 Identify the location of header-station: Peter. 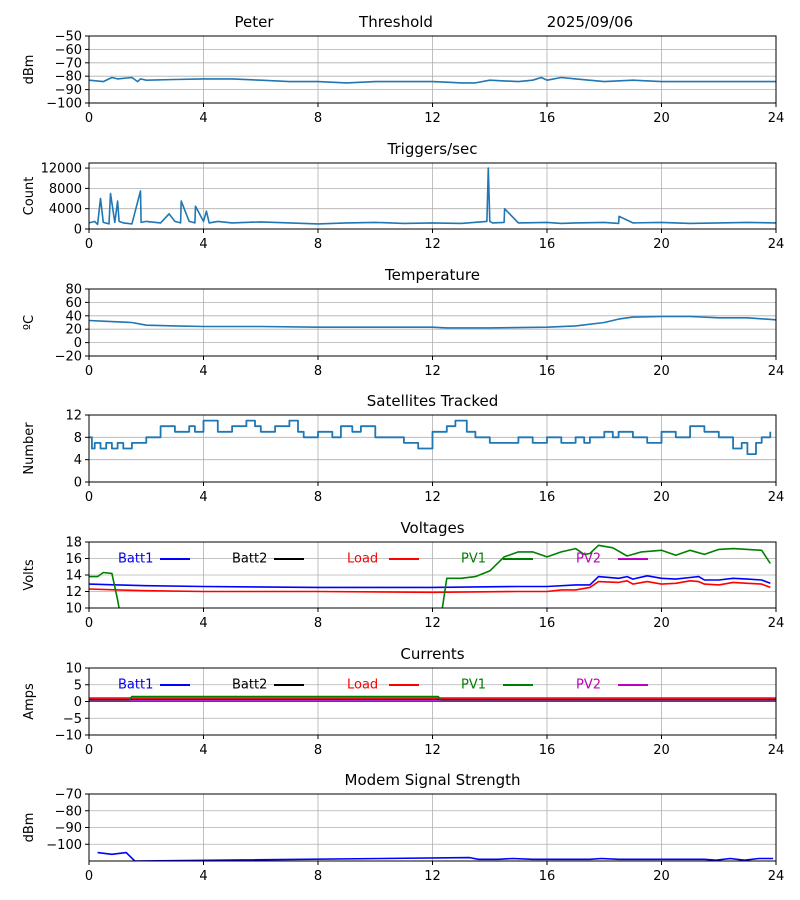
(254, 22).